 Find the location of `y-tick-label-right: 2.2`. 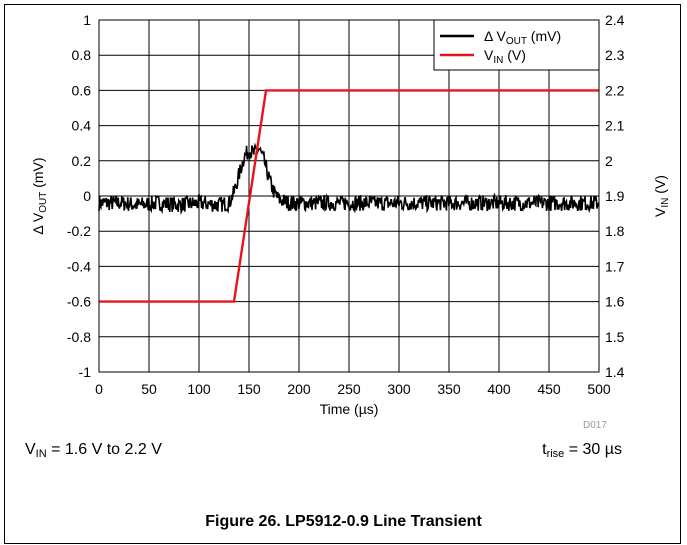

y-tick-label-right: 2.2 is located at coordinates (615, 90).